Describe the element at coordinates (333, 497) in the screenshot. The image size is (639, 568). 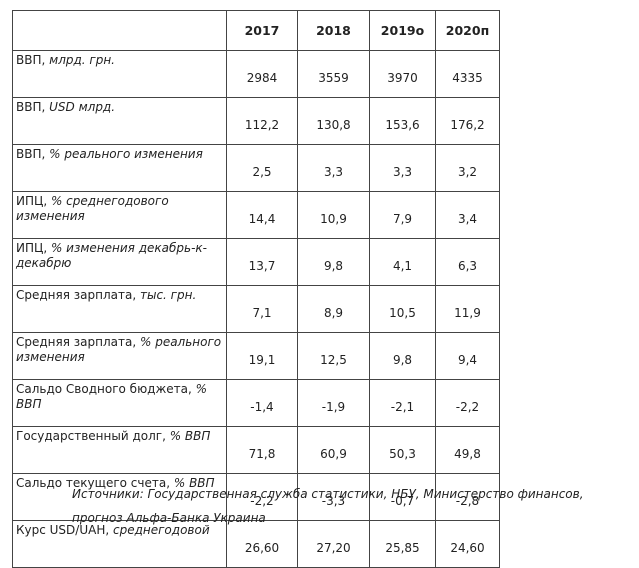
I see `value-cell: -3,3` at that location.